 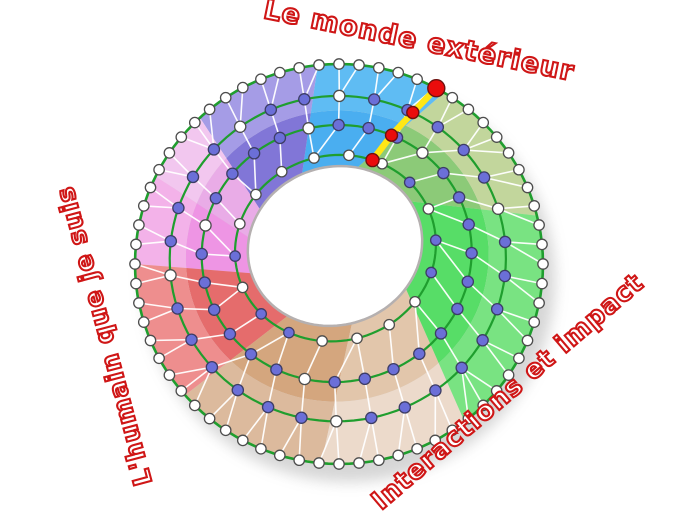 What do you see at coordinates (393, 413) in the screenshot?
I see `sector-tan-light-outer` at bounding box center [393, 413].